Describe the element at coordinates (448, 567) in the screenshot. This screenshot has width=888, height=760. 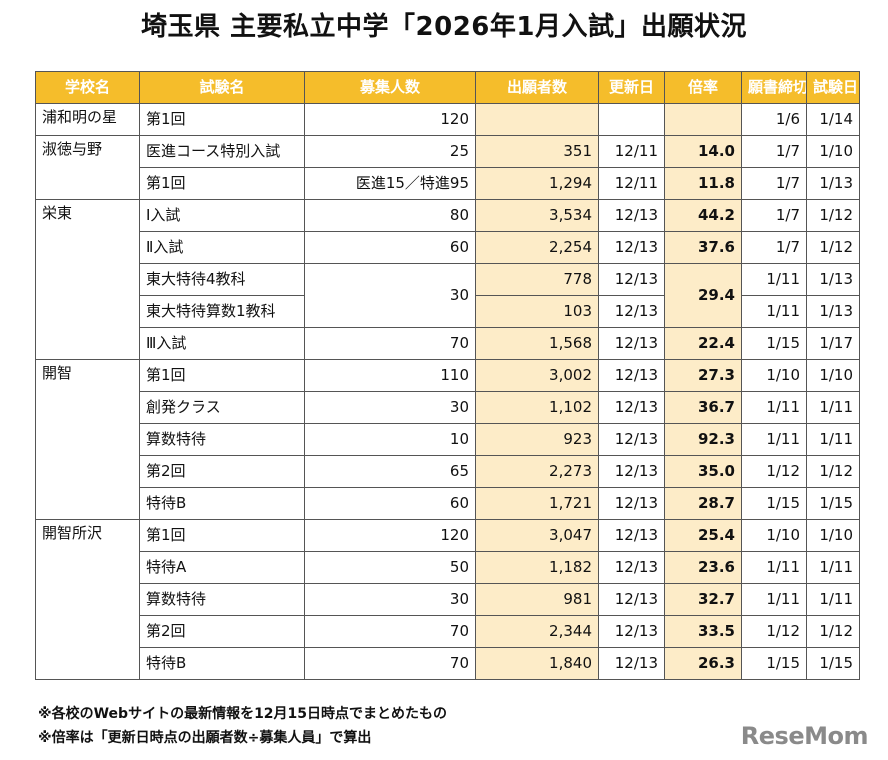
I see `table-row: 特待A 50 1,182 12/13 23.6 1/11 1/11` at that location.